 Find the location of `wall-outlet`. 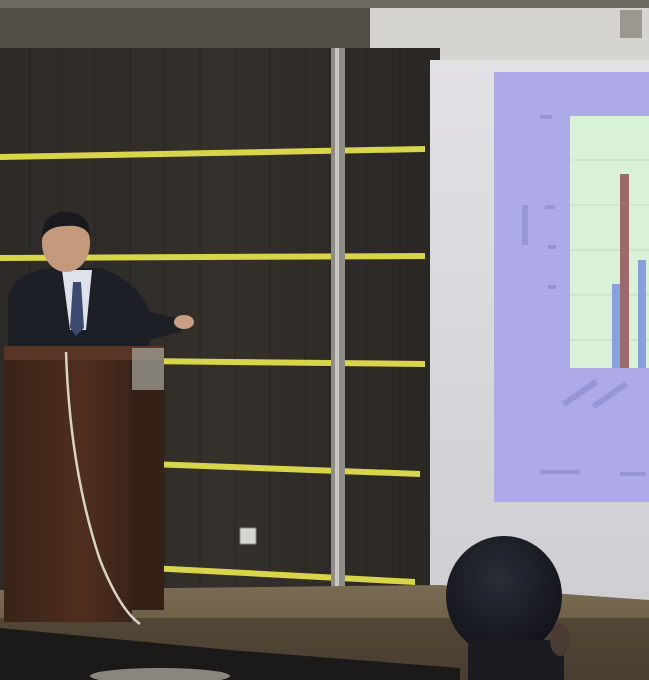

wall-outlet is located at coordinates (248, 536).